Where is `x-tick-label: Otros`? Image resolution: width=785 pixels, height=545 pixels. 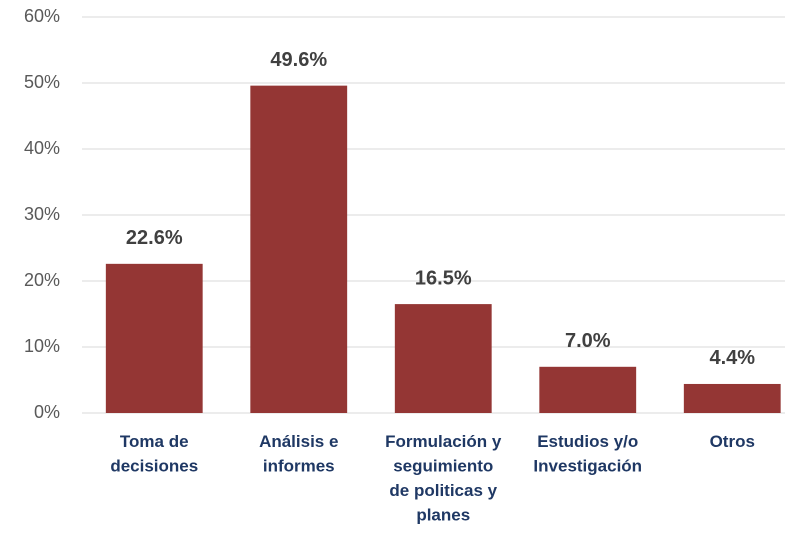
x-tick-label: Otros is located at coordinates (732, 441).